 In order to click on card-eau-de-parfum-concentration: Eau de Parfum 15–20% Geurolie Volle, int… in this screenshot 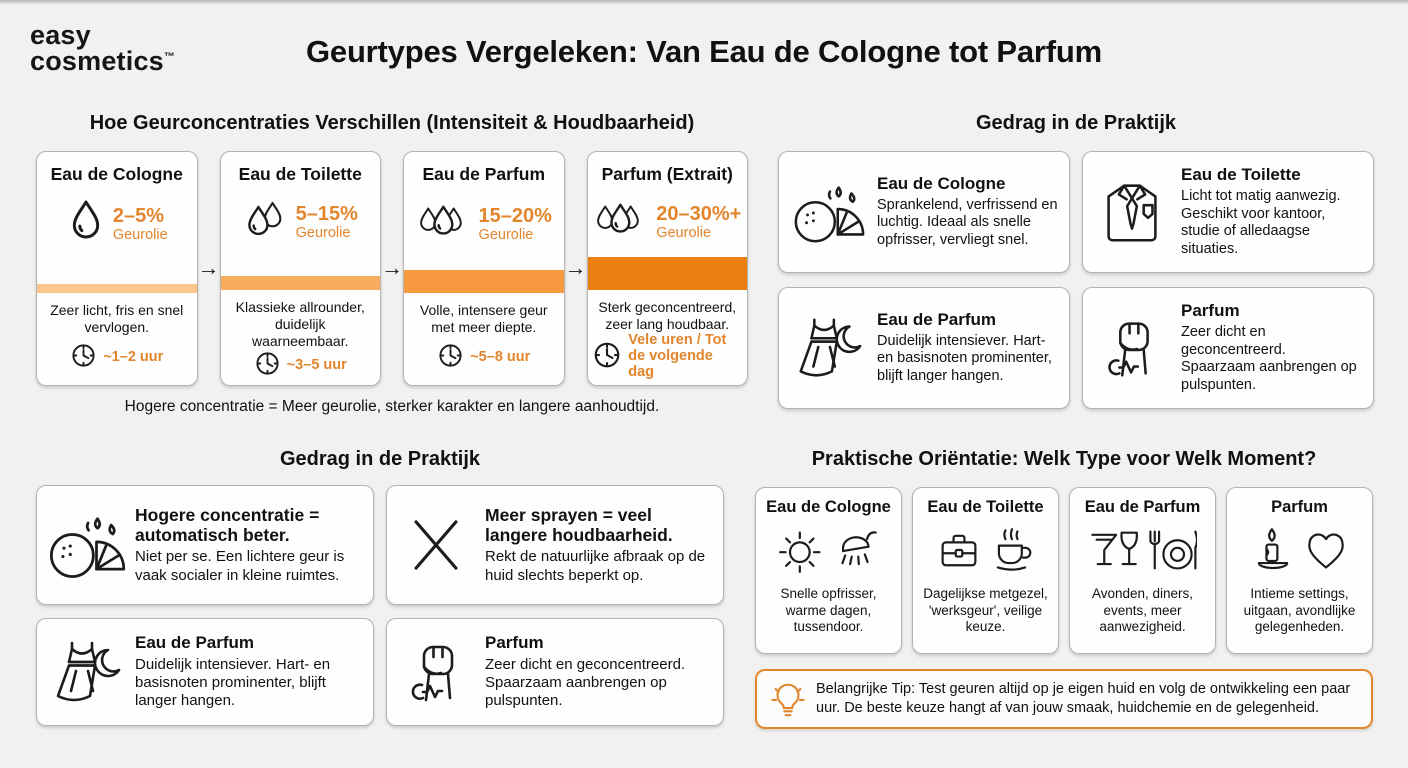, I will do `click(484, 268)`.